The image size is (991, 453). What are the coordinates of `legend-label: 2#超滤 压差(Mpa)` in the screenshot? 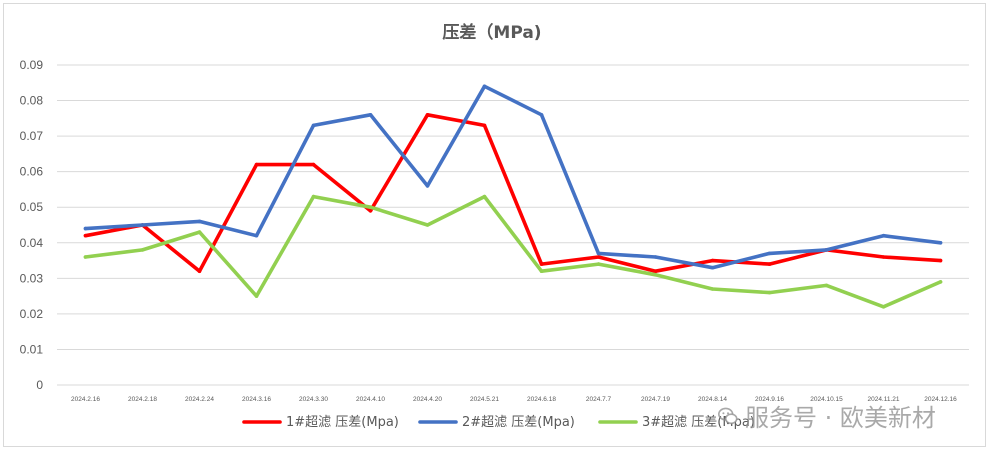 It's located at (518, 422).